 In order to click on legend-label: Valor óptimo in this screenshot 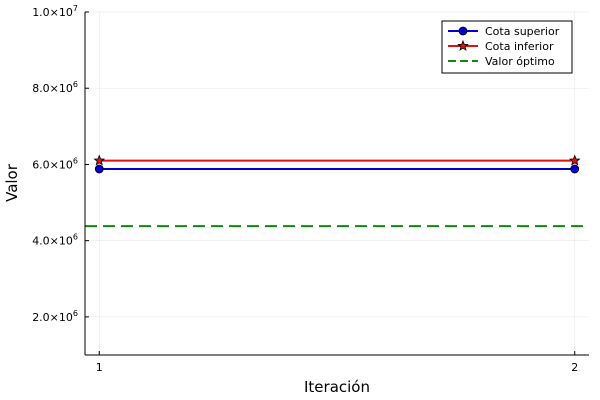, I will do `click(520, 61)`.